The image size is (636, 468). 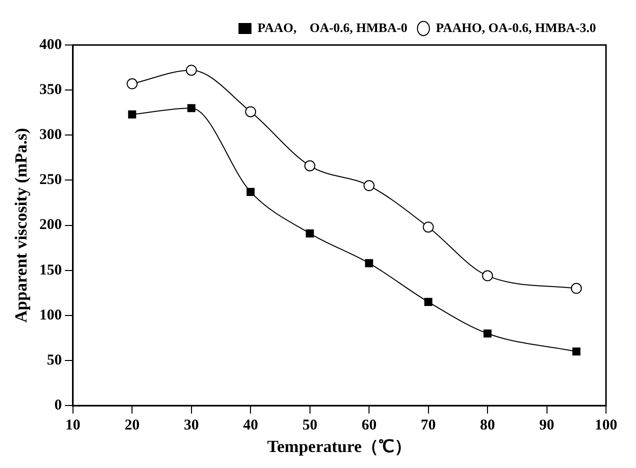 What do you see at coordinates (50, 225) in the screenshot?
I see `y-tick-label: 200` at bounding box center [50, 225].